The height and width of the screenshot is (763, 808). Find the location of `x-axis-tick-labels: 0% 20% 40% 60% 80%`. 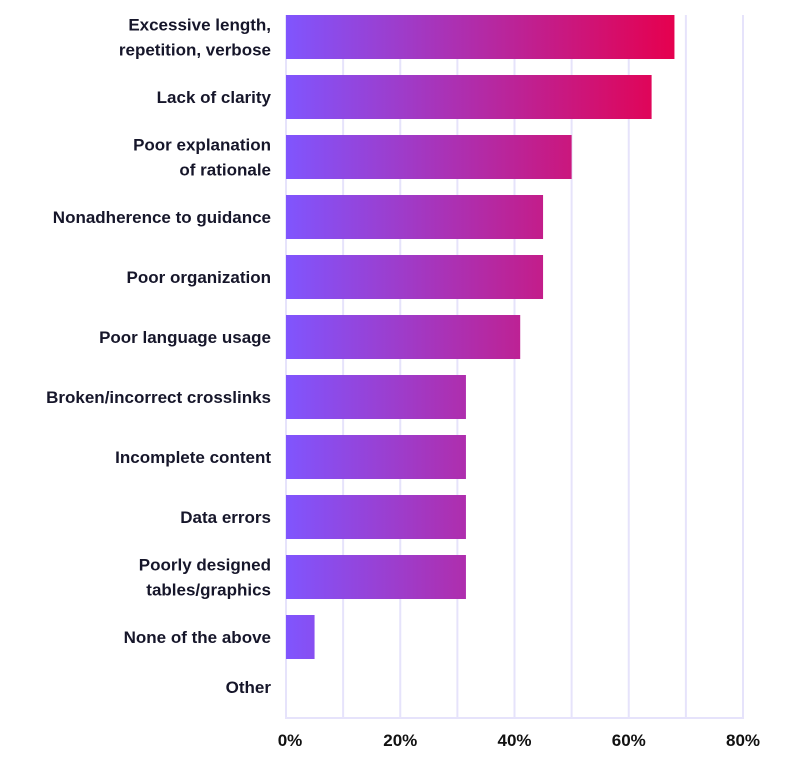

x-axis-tick-labels: 0% 20% 40% 60% 80% is located at coordinates (519, 740).